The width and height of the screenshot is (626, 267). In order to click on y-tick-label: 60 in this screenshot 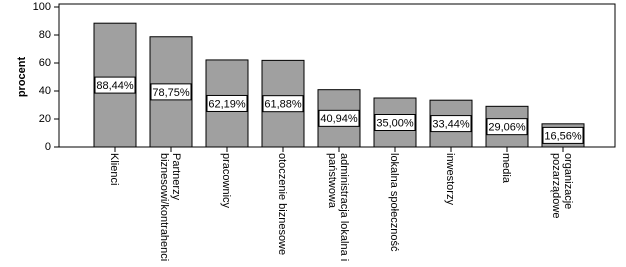, I will do `click(45, 63)`.